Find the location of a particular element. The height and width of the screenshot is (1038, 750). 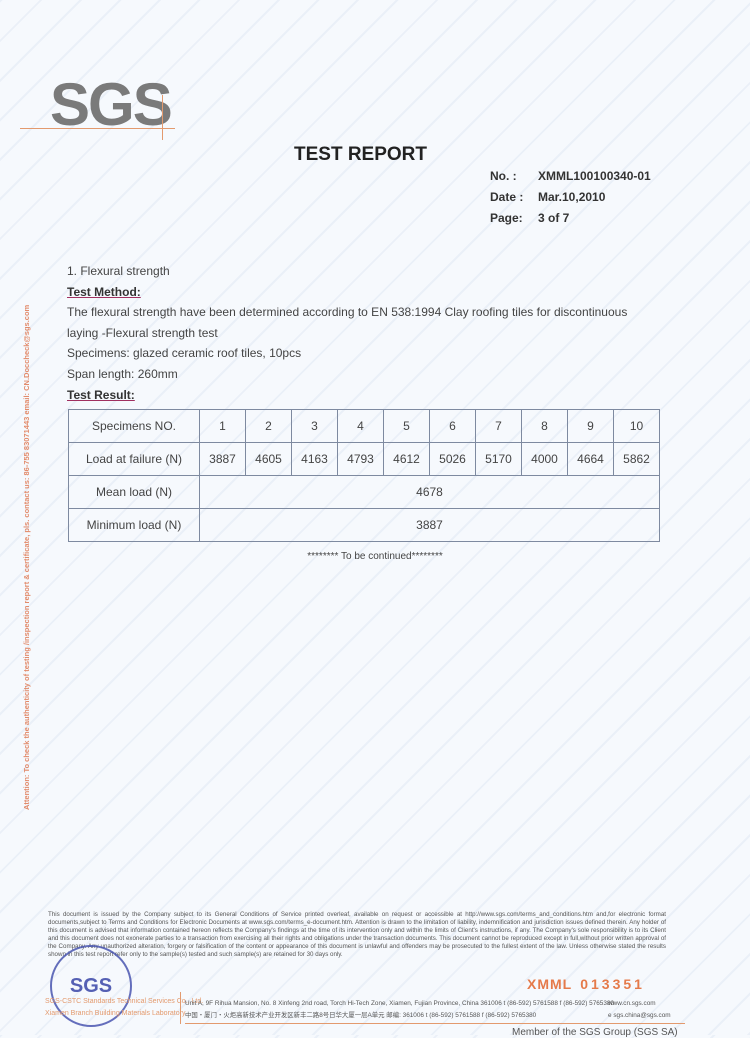

span-text: Span length: 260mm is located at coordinates (122, 373).